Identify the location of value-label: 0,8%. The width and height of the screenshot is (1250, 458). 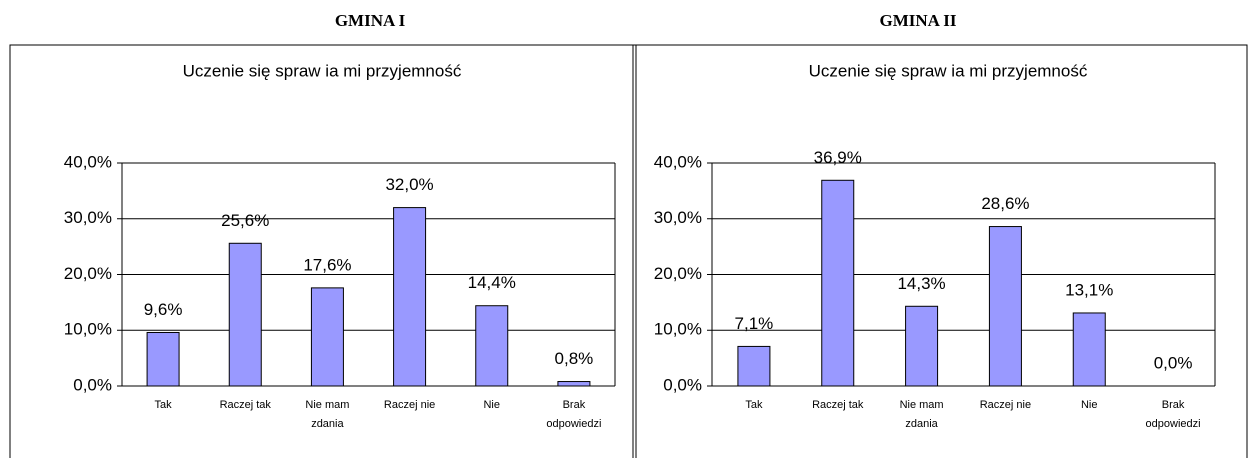
(574, 358).